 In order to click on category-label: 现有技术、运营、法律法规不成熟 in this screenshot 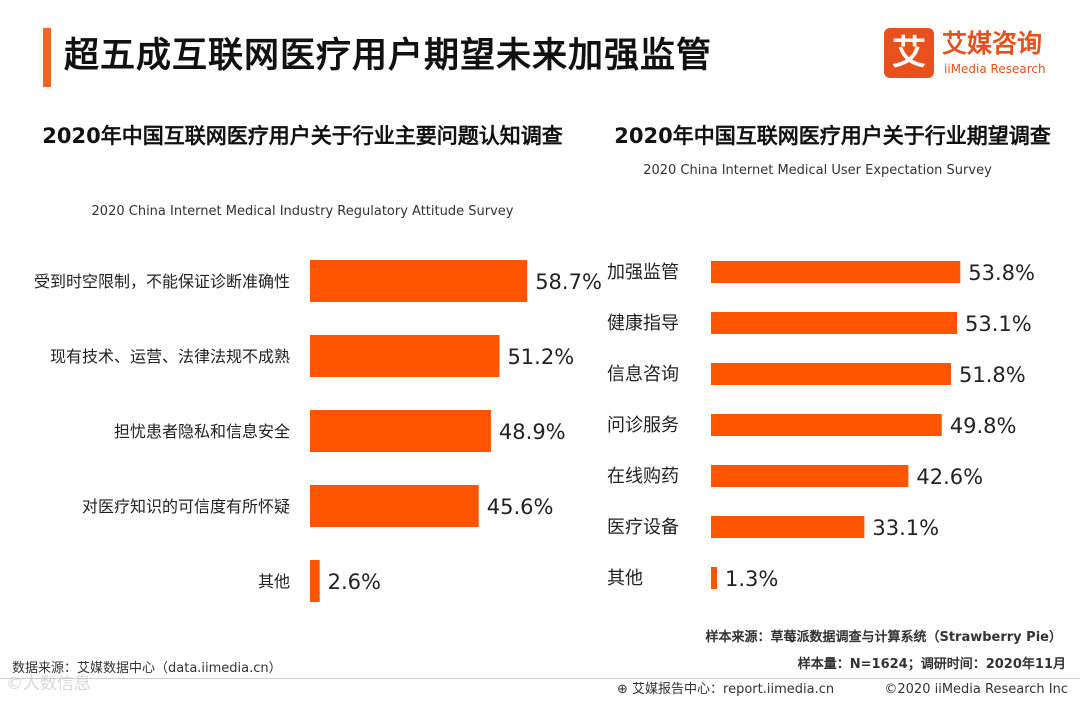, I will do `click(170, 356)`.